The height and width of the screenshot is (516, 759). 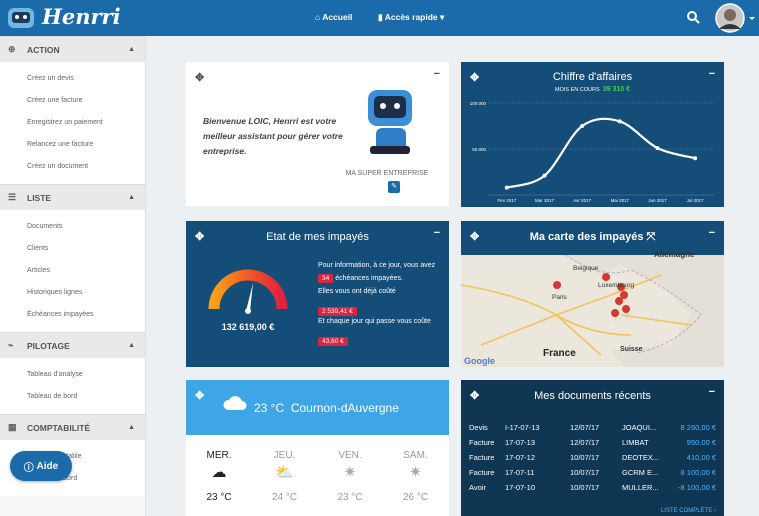 What do you see at coordinates (43, 49) in the screenshot?
I see `section-title: ACTION` at bounding box center [43, 49].